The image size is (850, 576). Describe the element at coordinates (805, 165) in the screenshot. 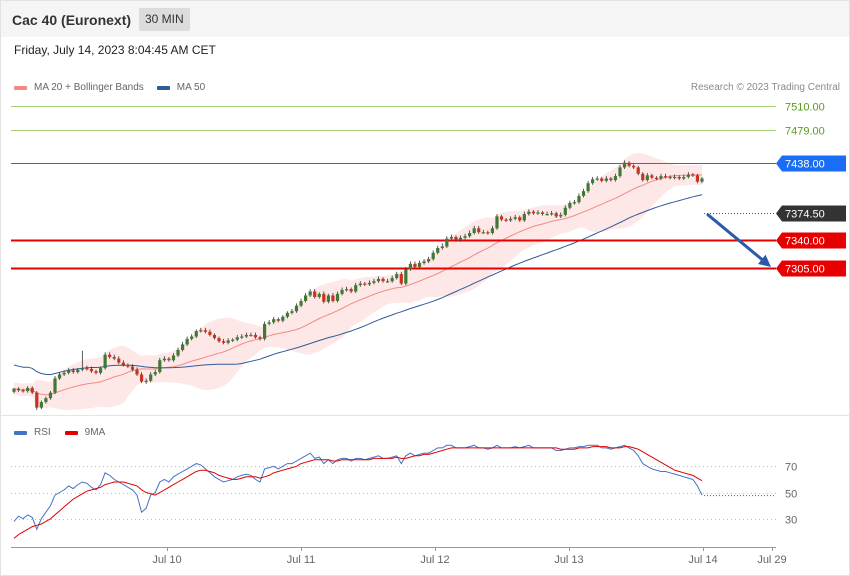

I see `level-label-2: 7438.00` at that location.